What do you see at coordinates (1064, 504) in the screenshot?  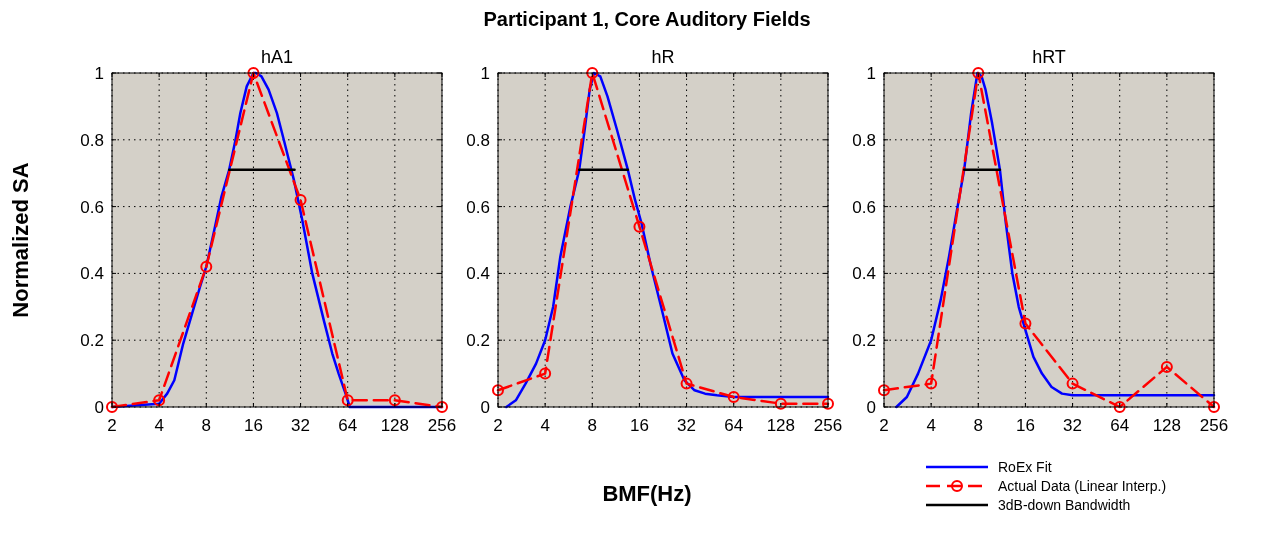 I see `legend-label: 3dB-down Bandwidth` at bounding box center [1064, 504].